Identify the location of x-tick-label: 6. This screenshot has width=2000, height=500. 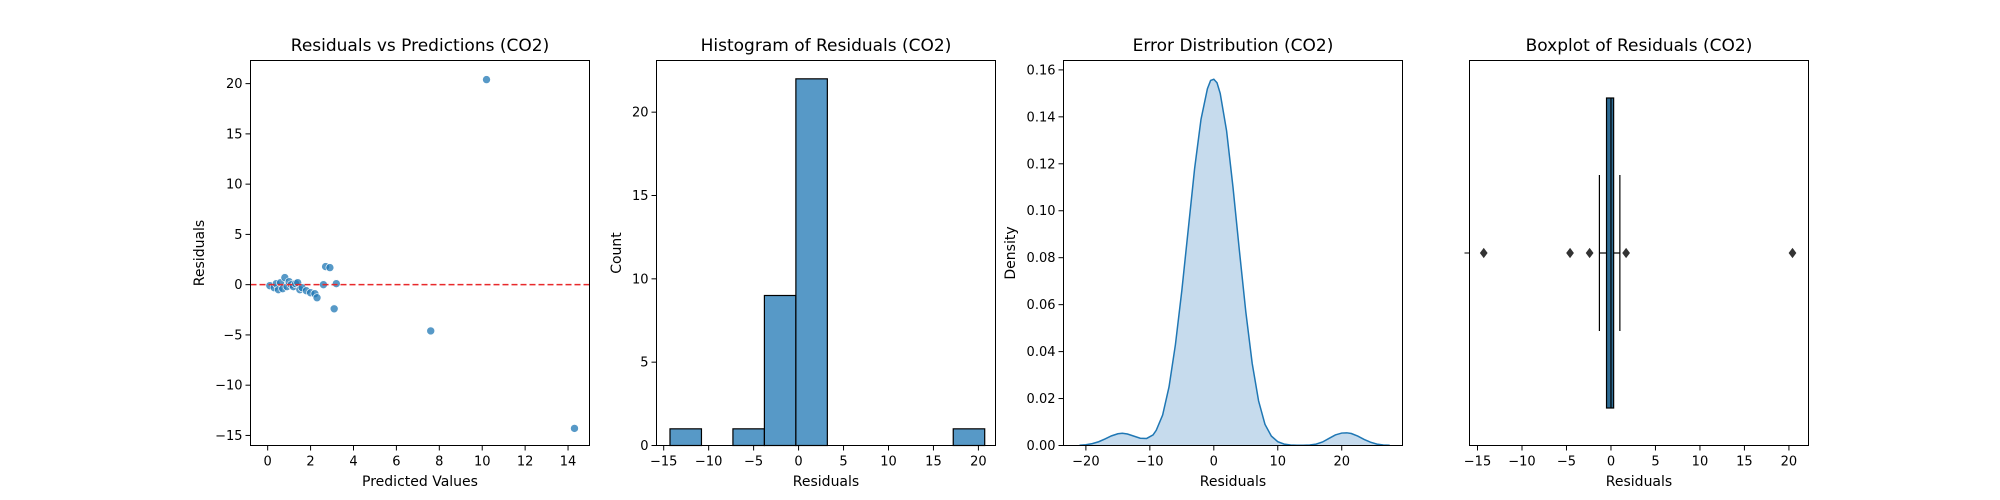
(396, 462).